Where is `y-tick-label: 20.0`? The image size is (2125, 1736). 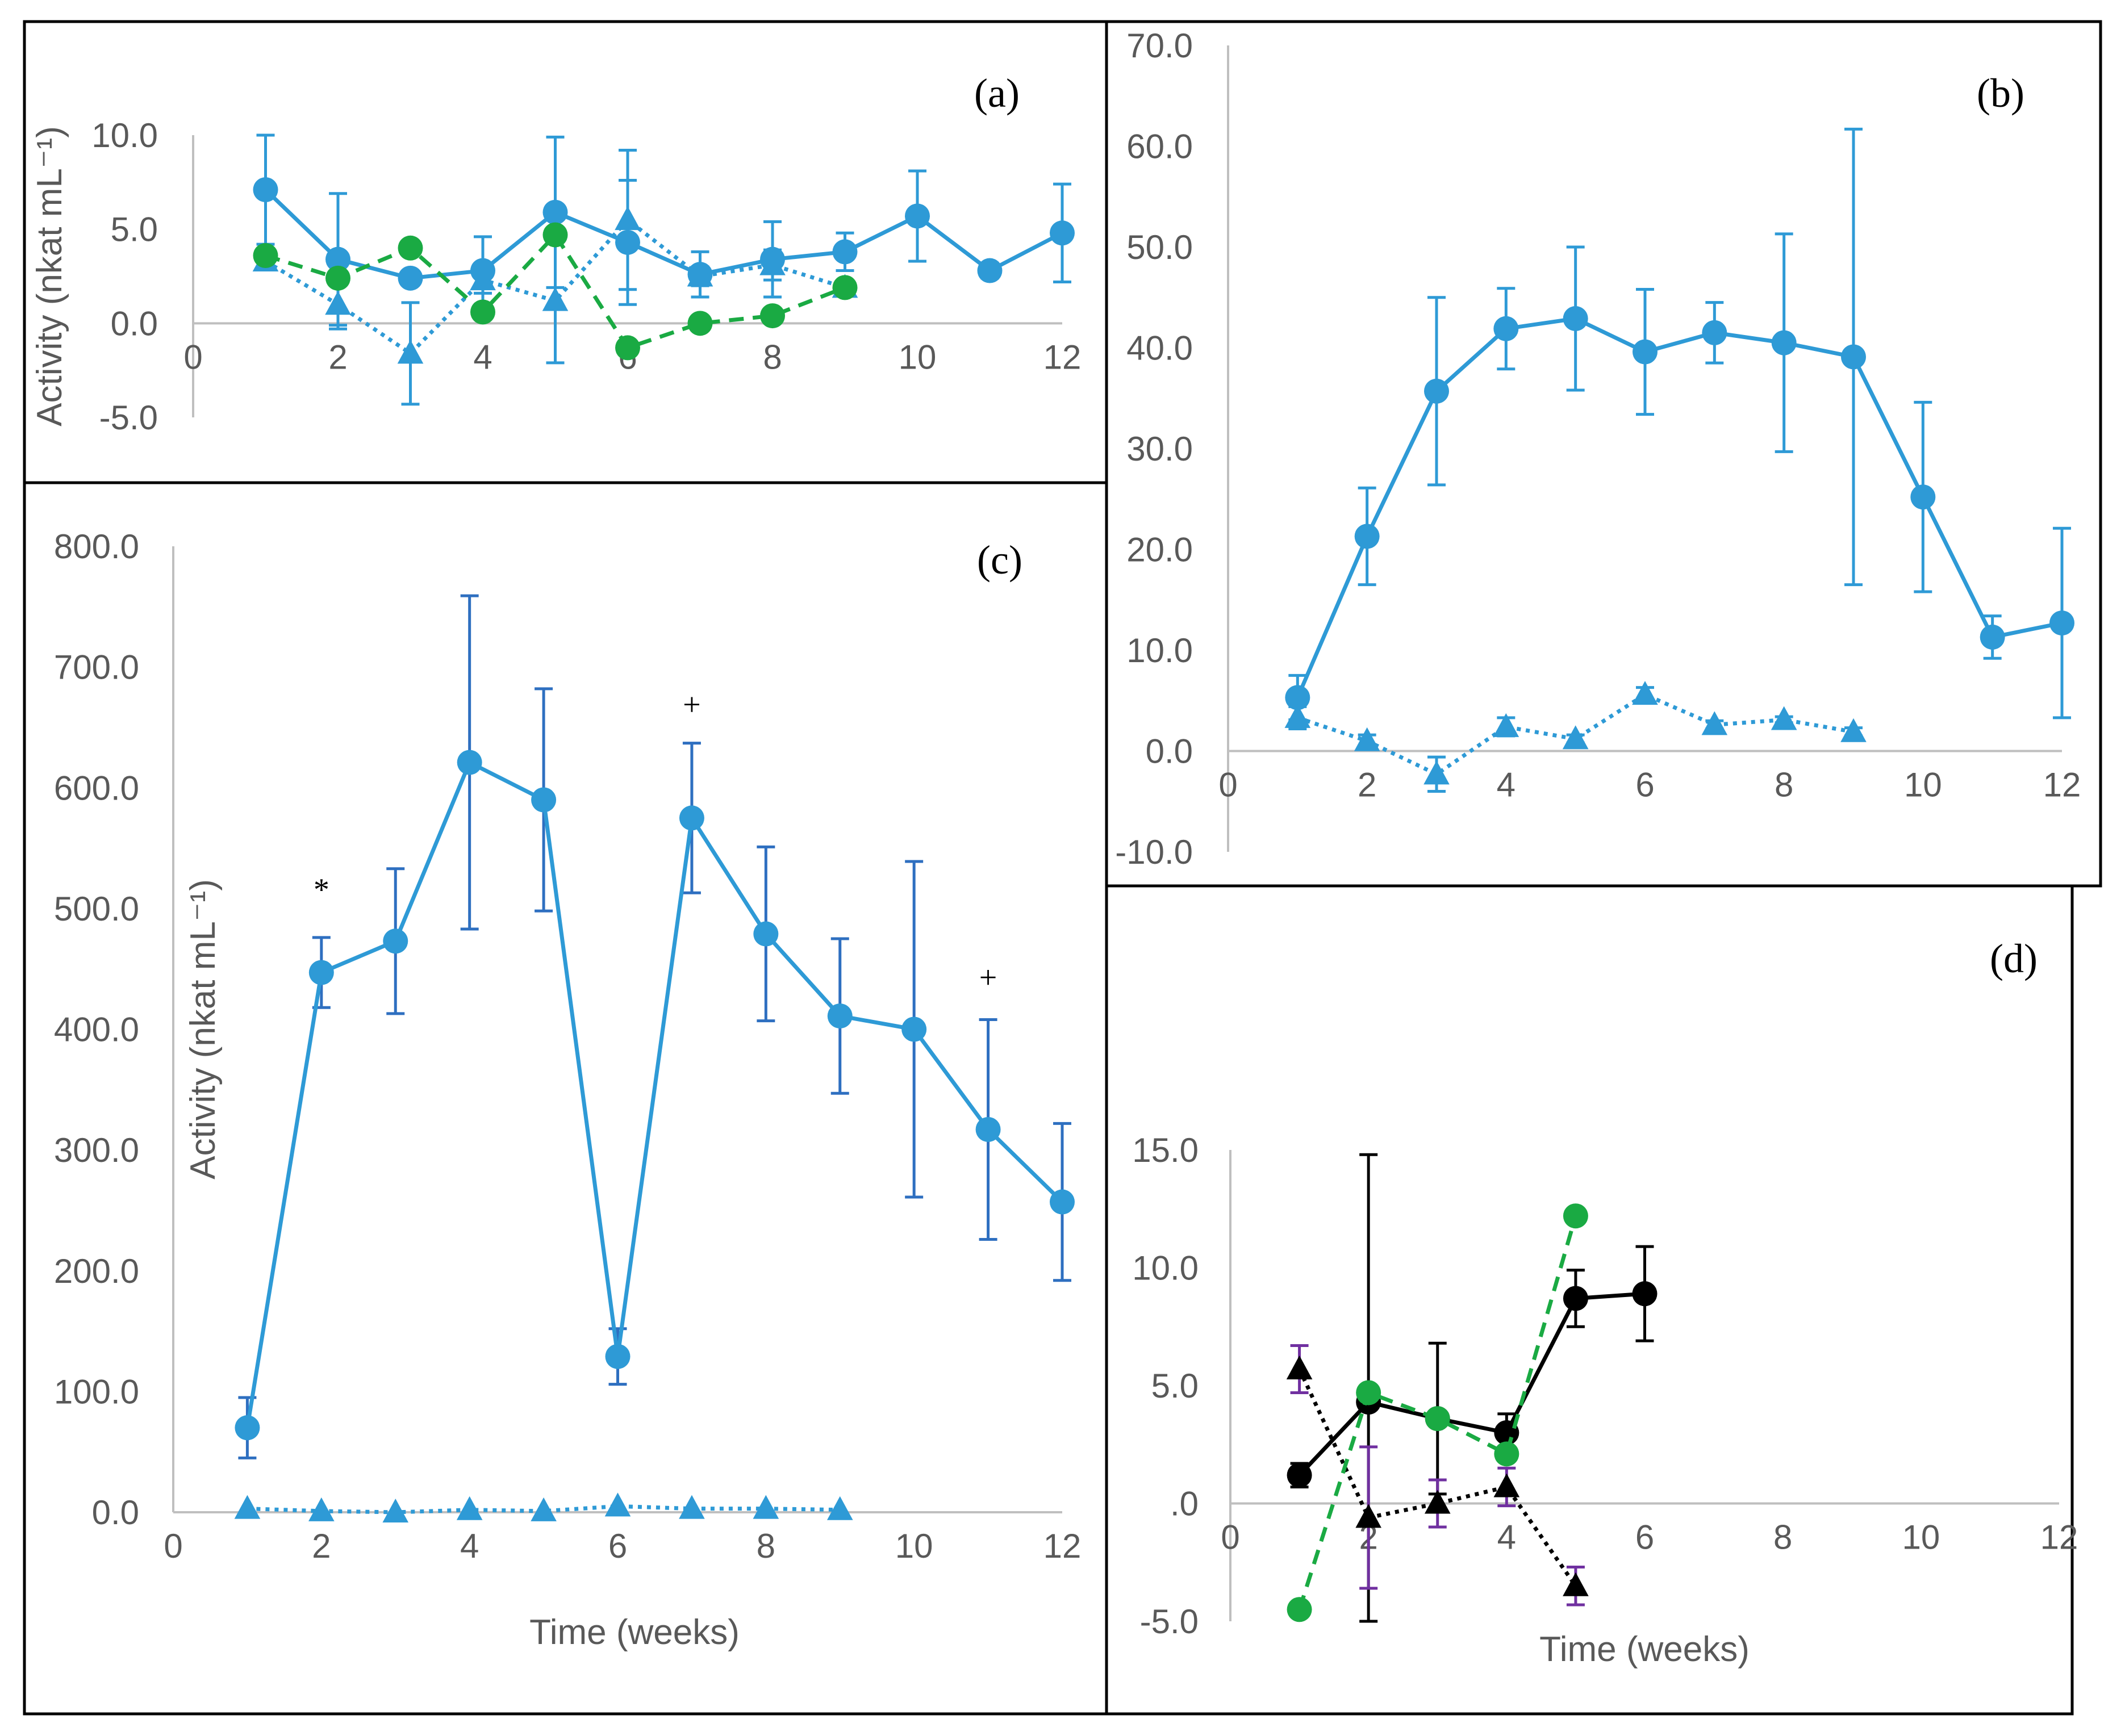
y-tick-label: 20.0 is located at coordinates (1159, 550).